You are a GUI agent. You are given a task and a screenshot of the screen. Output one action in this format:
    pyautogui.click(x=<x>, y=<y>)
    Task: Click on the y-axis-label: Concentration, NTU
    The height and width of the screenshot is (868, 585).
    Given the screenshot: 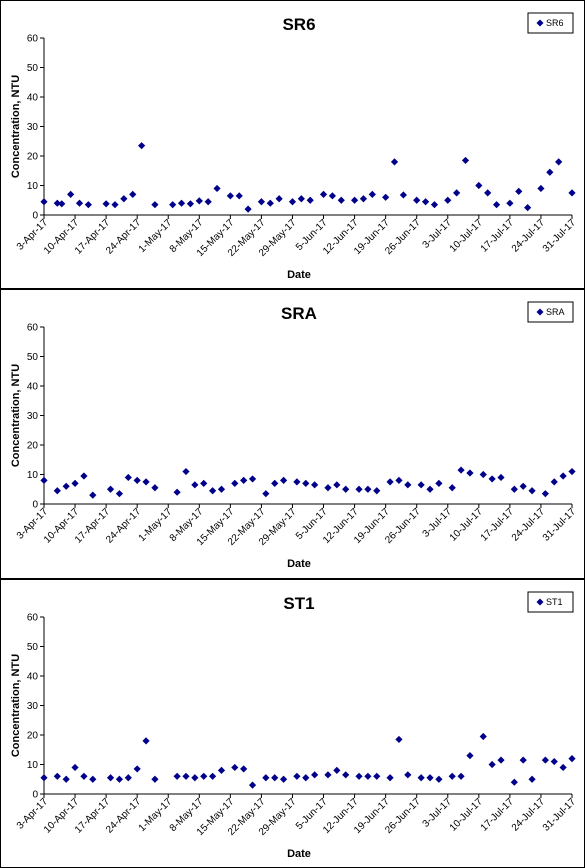 What is the action you would take?
    pyautogui.click(x=16, y=705)
    